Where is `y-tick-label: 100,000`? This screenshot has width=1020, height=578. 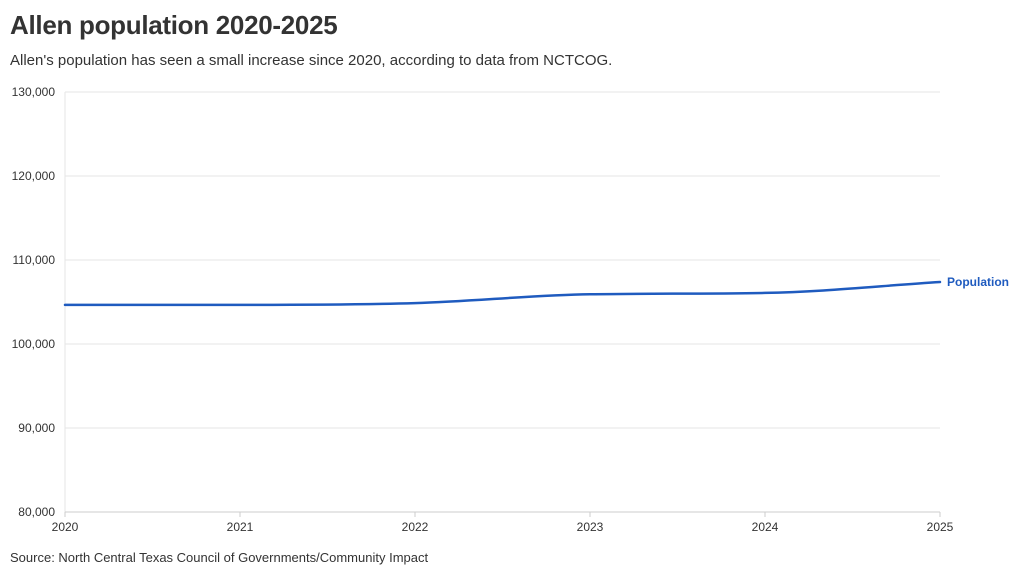
y-tick-label: 100,000 is located at coordinates (34, 344).